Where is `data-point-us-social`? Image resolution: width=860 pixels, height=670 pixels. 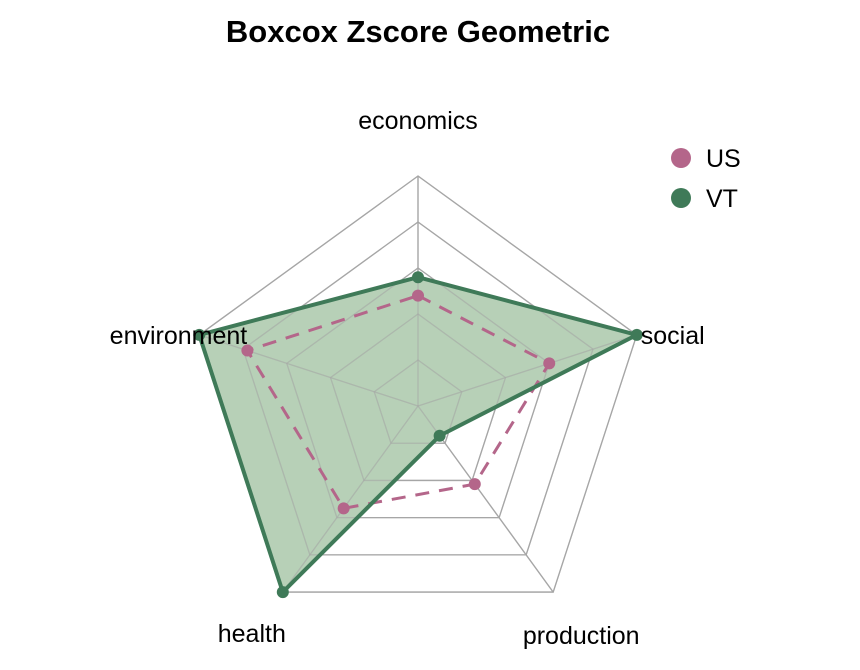 data-point-us-social is located at coordinates (549, 363).